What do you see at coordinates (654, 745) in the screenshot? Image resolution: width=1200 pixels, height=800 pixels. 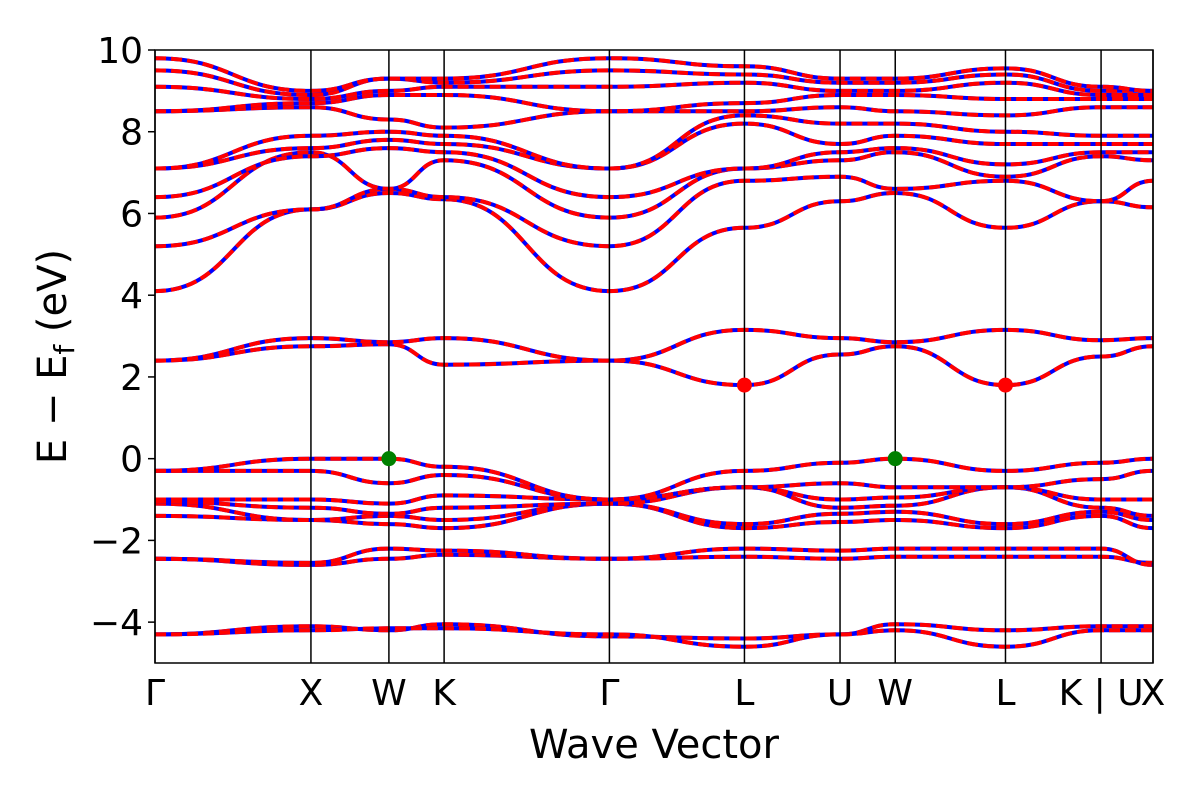 I see `x-axis-label: Wave Vector` at bounding box center [654, 745].